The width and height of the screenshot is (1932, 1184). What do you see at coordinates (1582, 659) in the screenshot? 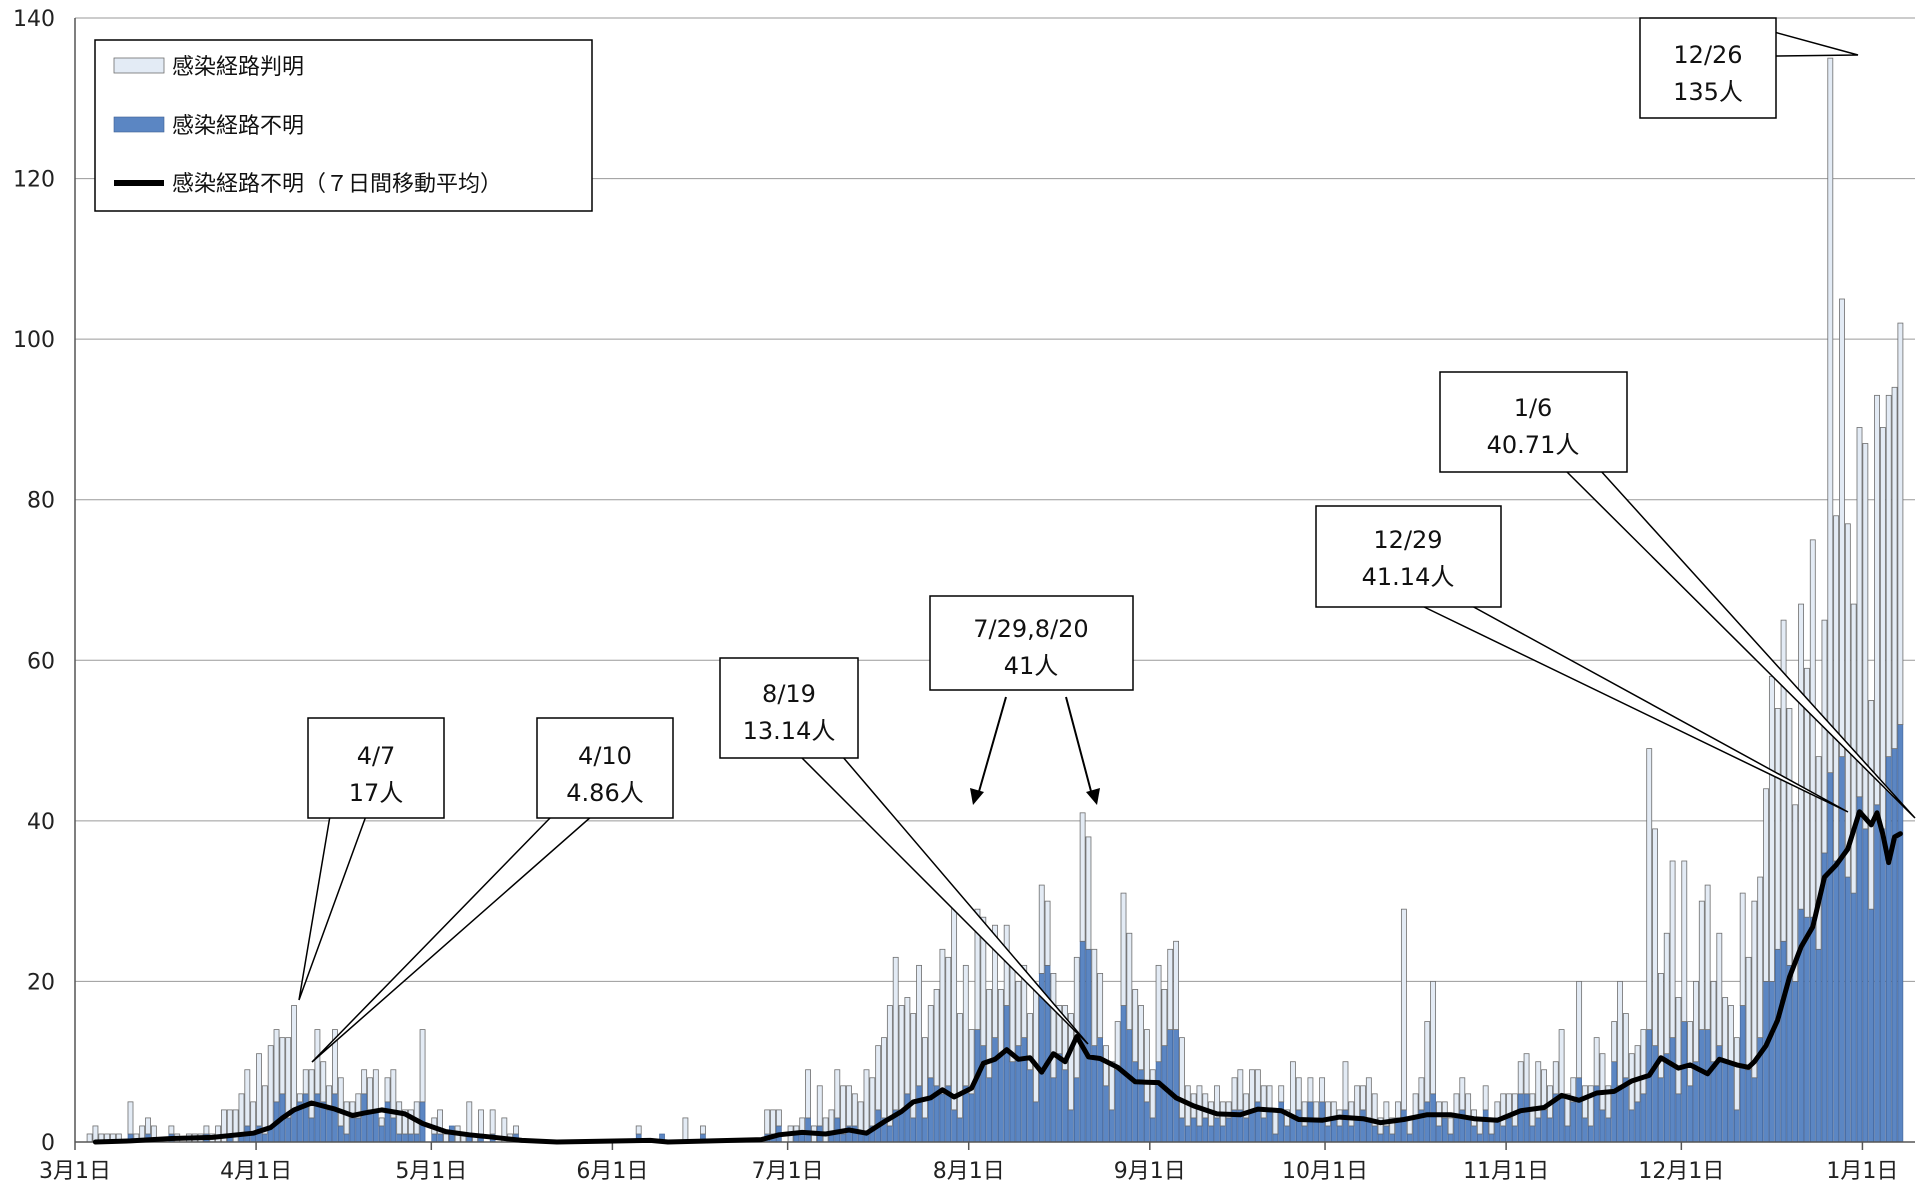
I see `callout-12-29: 12/29 41.14人` at bounding box center [1582, 659].